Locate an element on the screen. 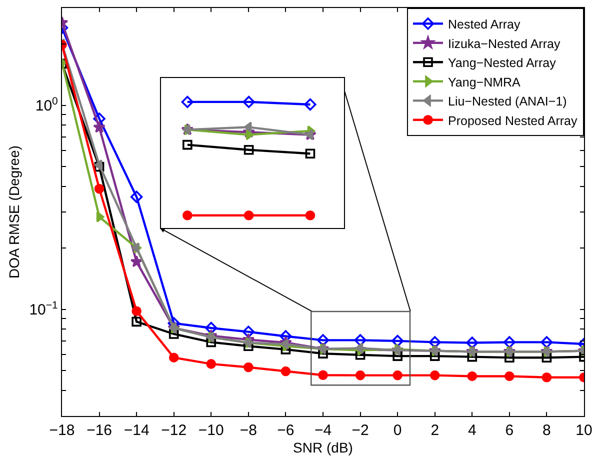 The image size is (599, 460). legend-label: Yang−Nested Array is located at coordinates (502, 63).